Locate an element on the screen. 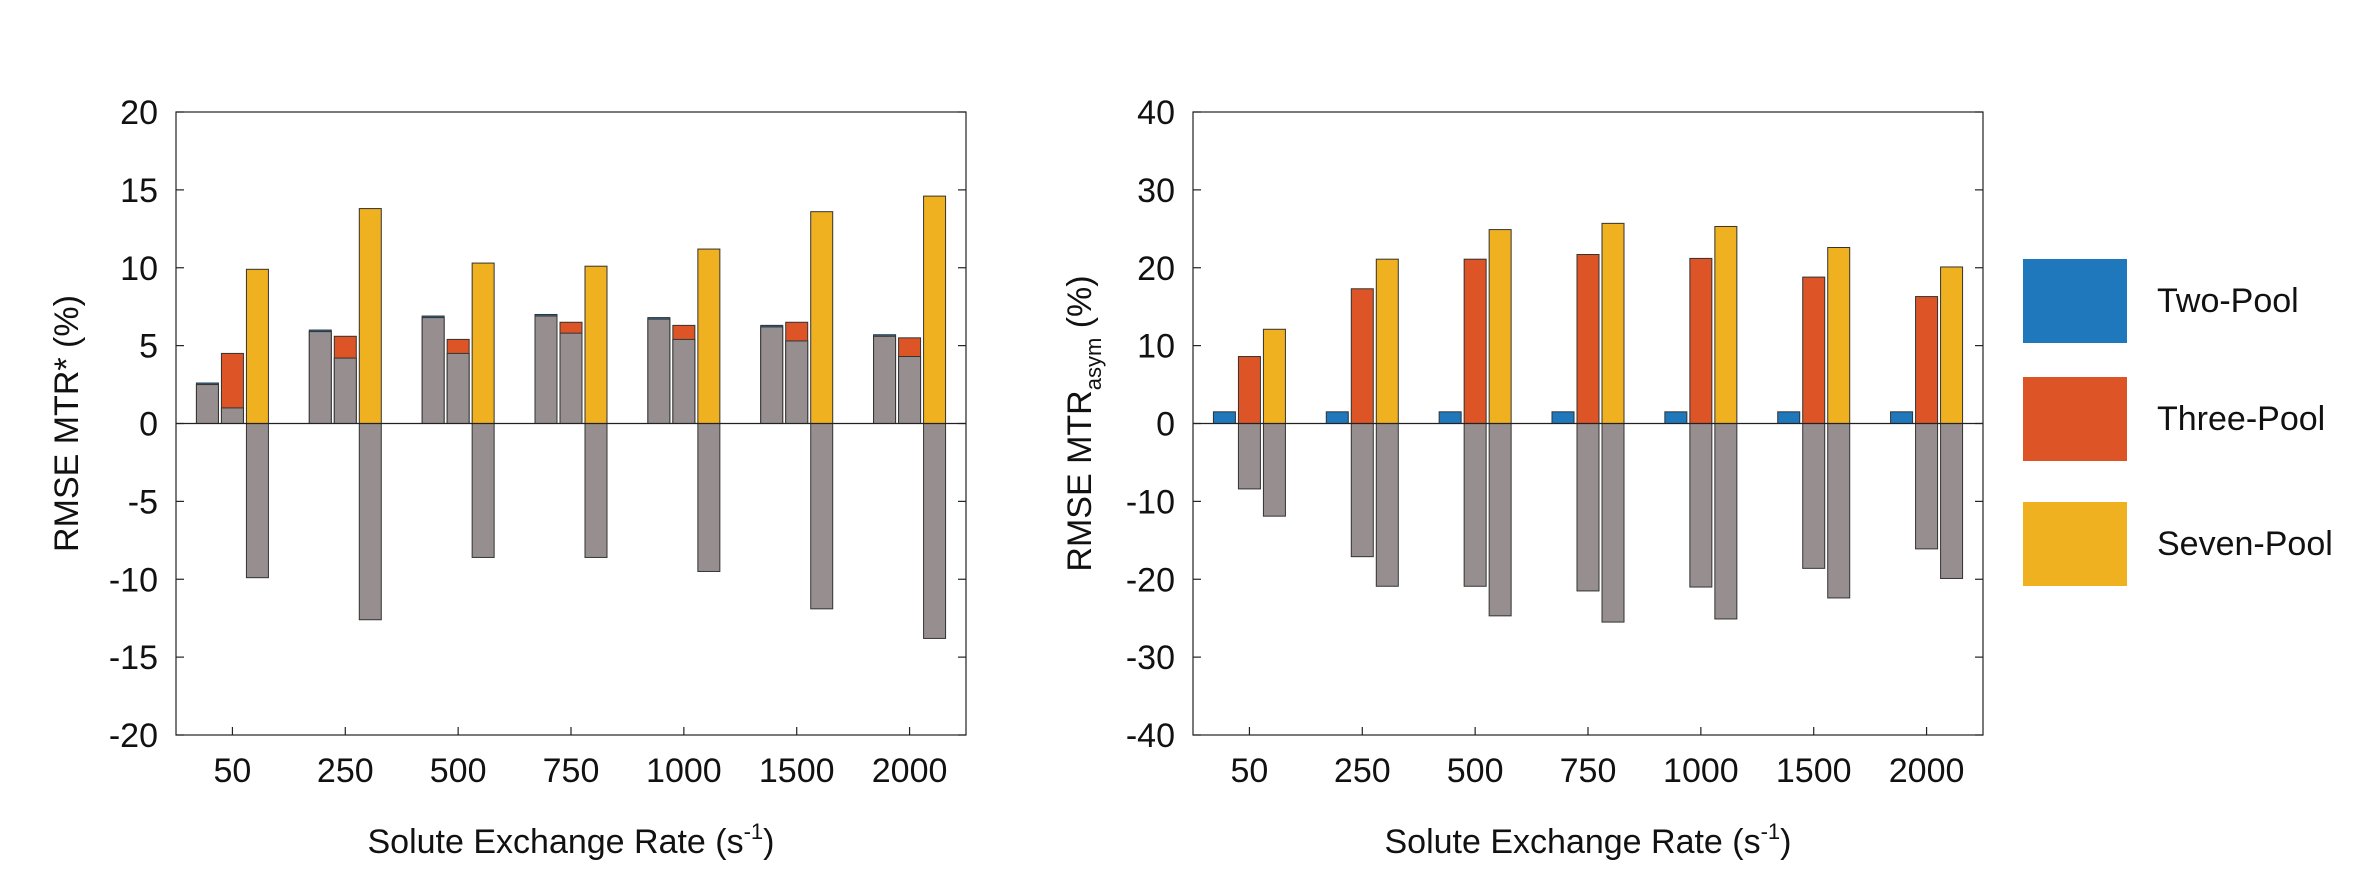 The image size is (2369, 894). y-tick-label: -5 is located at coordinates (143, 502).